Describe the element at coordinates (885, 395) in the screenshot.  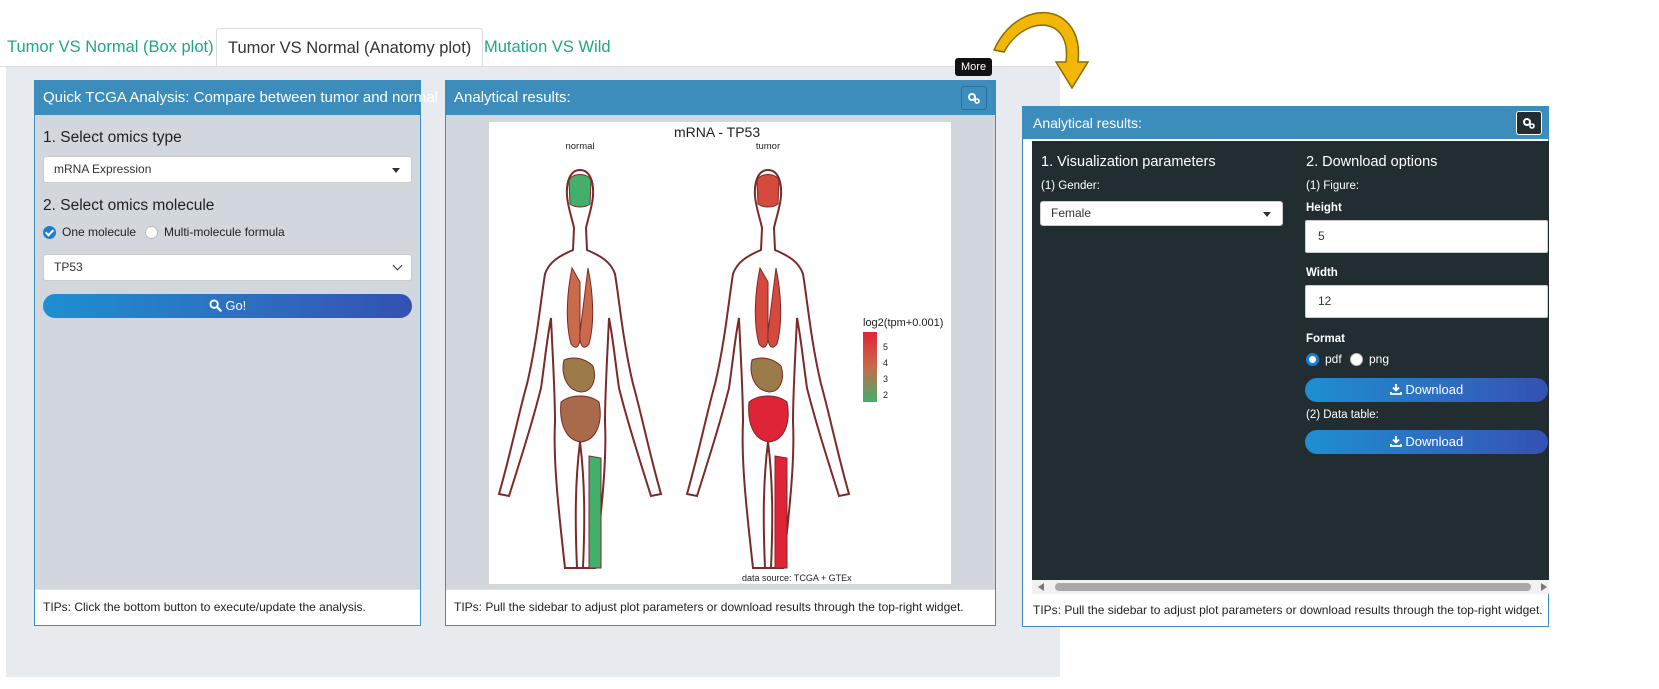
I see `legend-tick-2: 2` at that location.